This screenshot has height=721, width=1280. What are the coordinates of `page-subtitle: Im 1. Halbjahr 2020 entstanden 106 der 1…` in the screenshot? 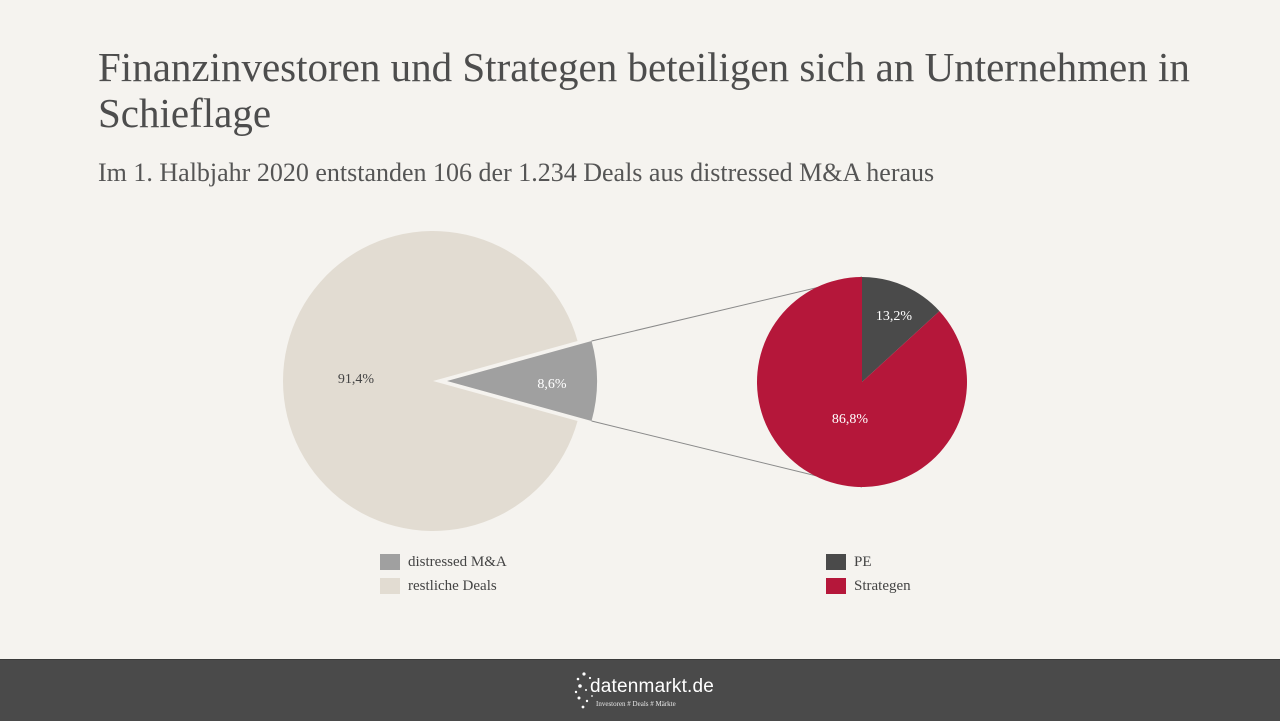 It's located at (516, 172).